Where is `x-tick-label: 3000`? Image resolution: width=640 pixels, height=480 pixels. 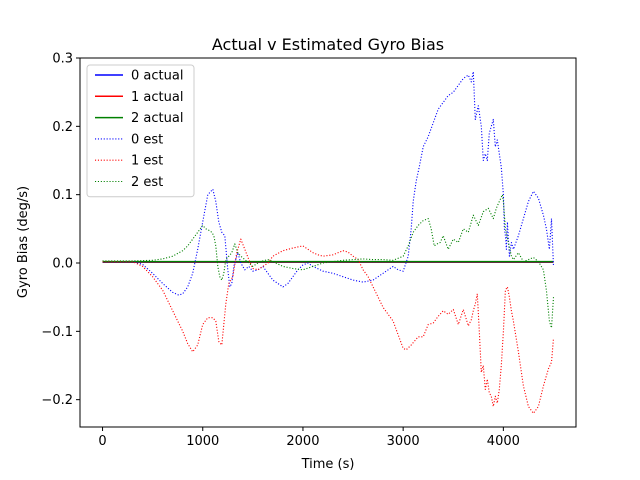
x-tick-label: 3000 is located at coordinates (403, 441).